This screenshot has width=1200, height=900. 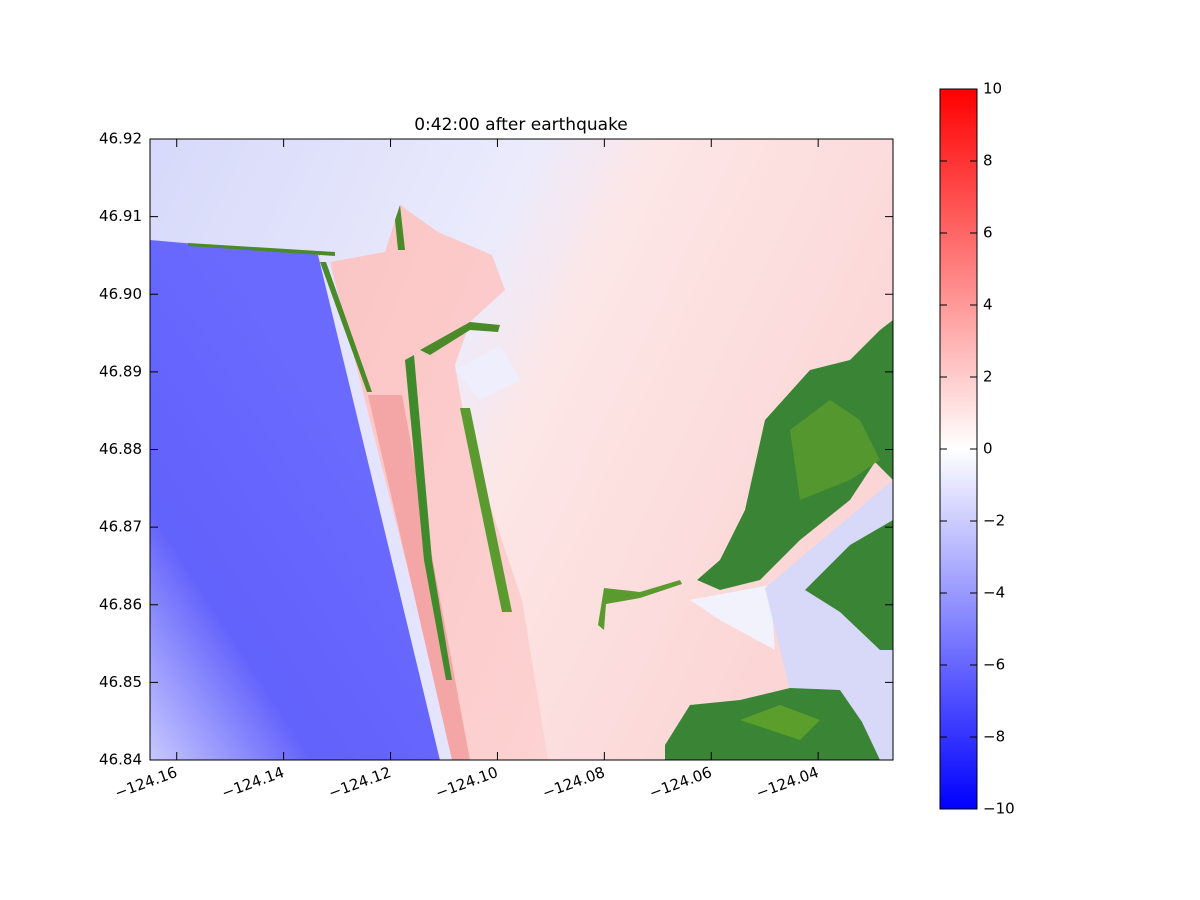 What do you see at coordinates (994, 521) in the screenshot?
I see `colorbar-tick-label: −2` at bounding box center [994, 521].